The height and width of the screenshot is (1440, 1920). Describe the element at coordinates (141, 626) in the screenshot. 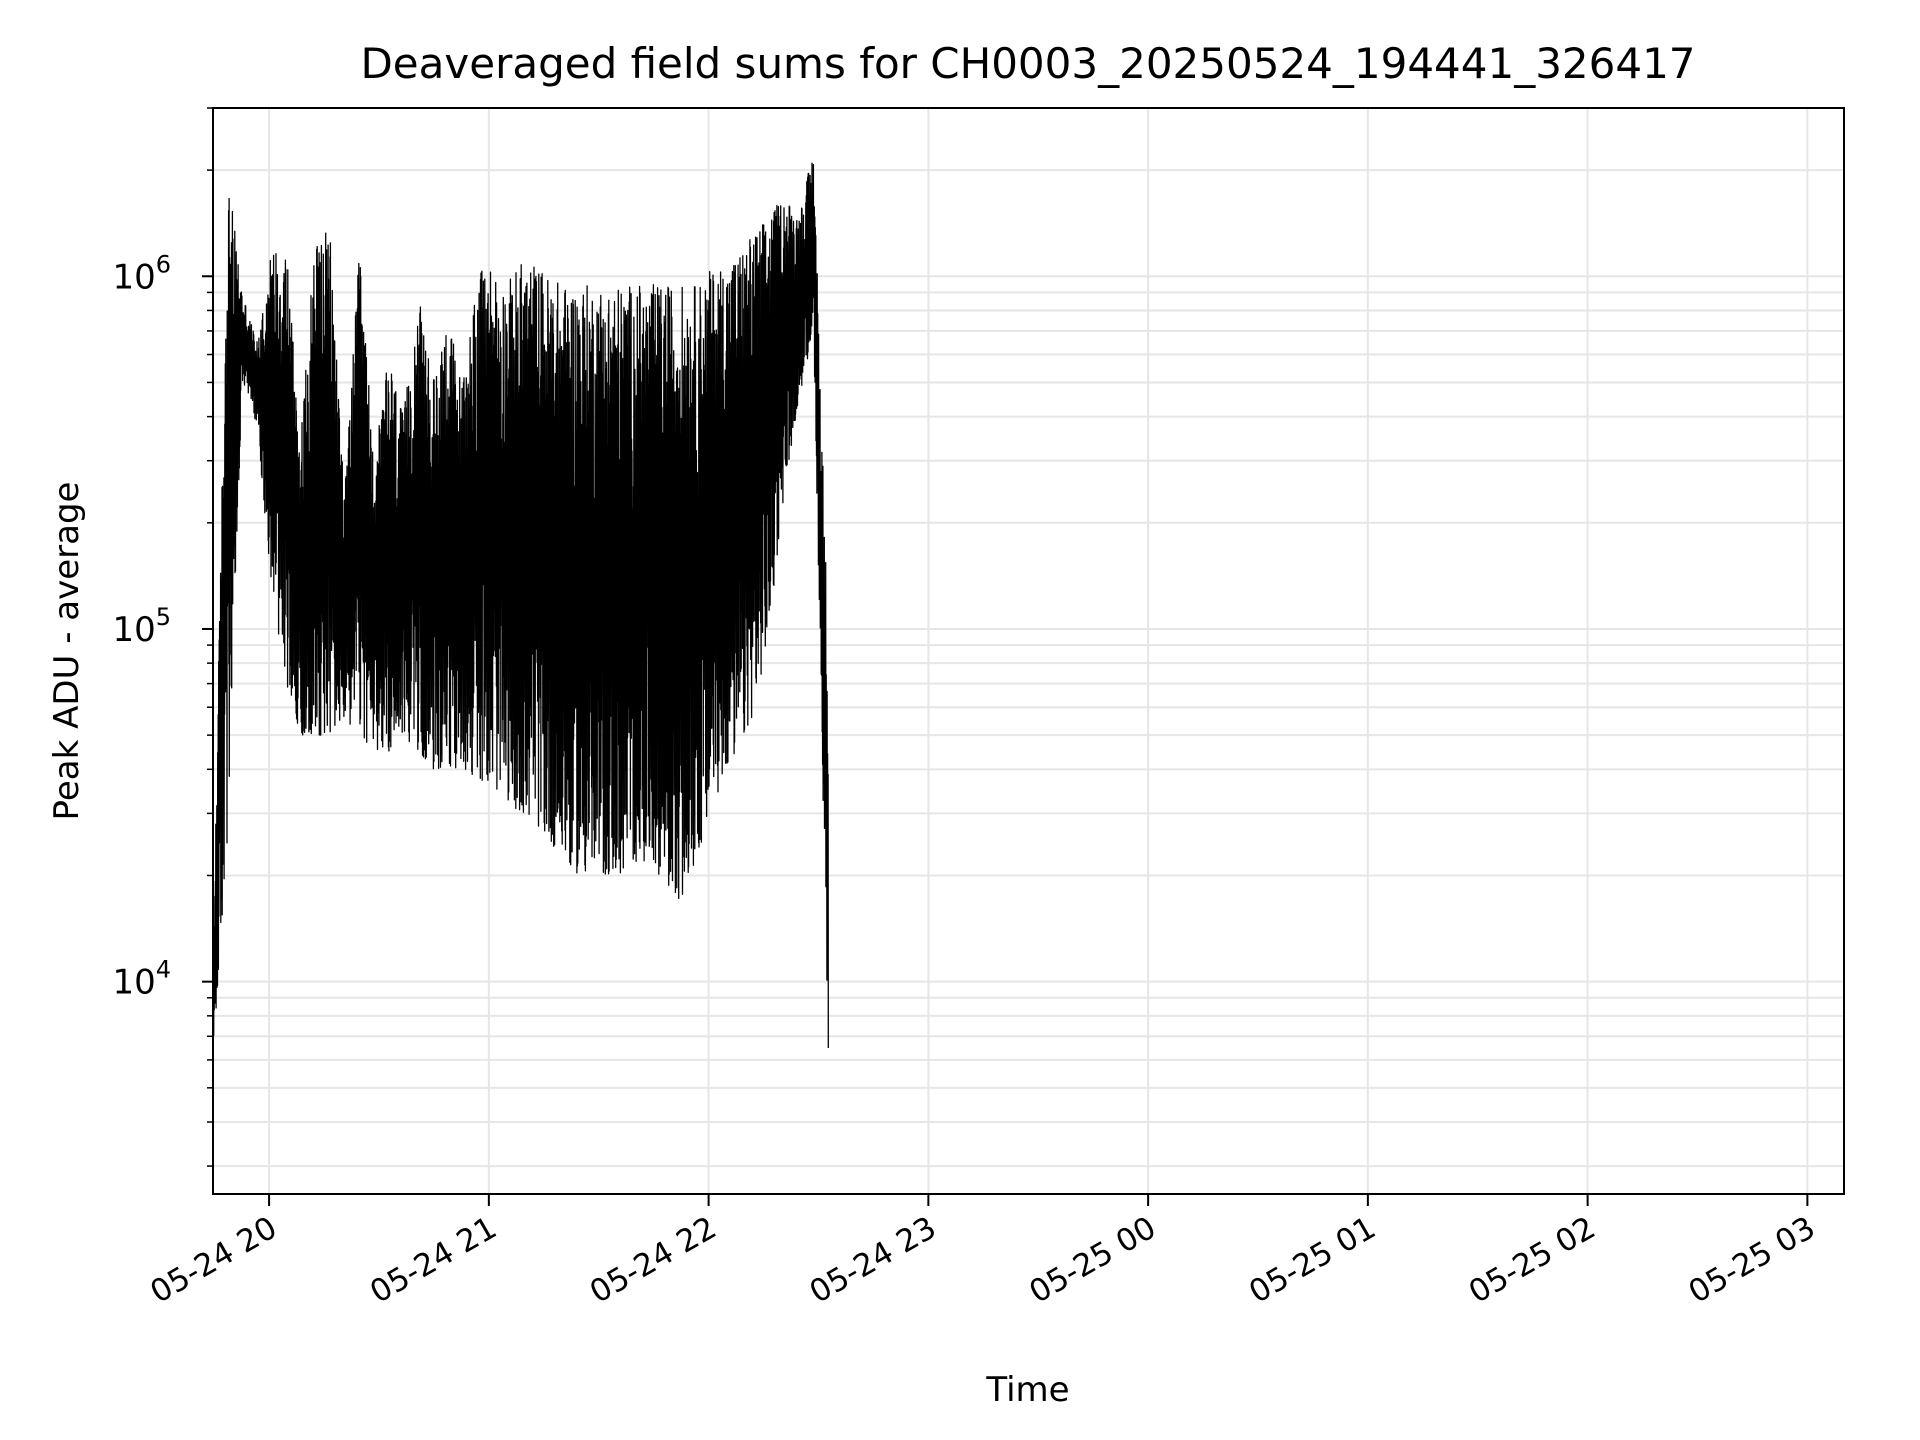

I see `y-tick-label: 10⁵` at that location.